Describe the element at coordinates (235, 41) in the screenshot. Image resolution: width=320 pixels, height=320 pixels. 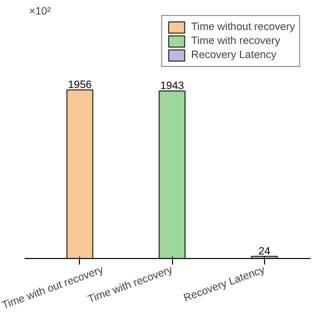
I see `legend-label: Time with recovery` at that location.